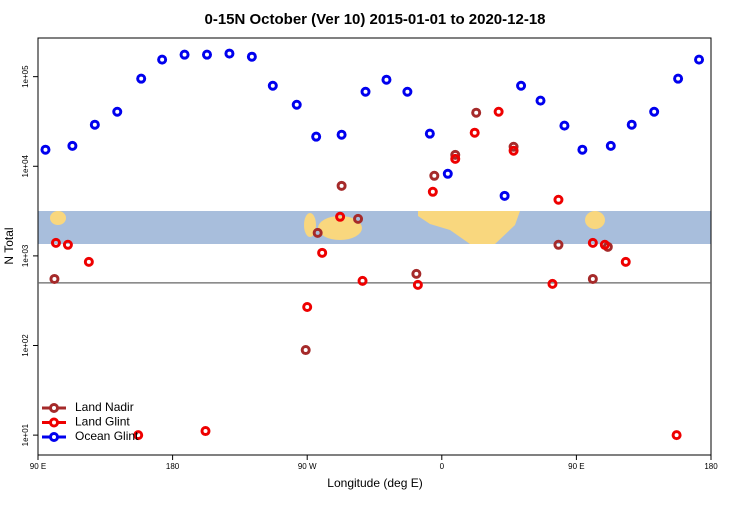  I want to click on y-tick-label: 1e+03, so click(25, 255).